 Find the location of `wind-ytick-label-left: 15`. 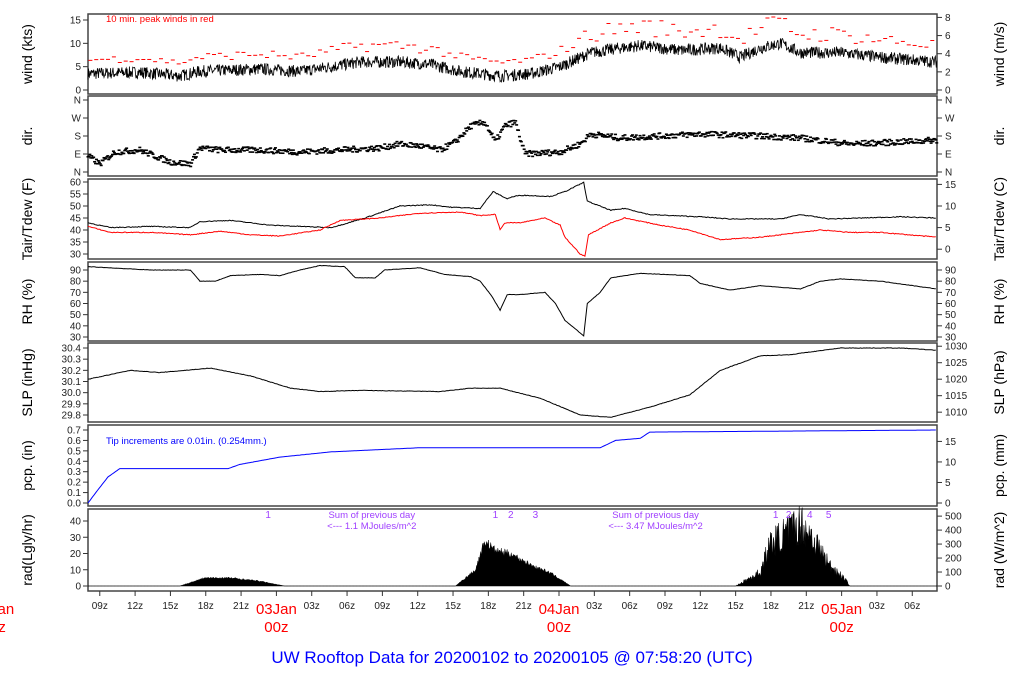

wind-ytick-label-left: 15 is located at coordinates (76, 21).